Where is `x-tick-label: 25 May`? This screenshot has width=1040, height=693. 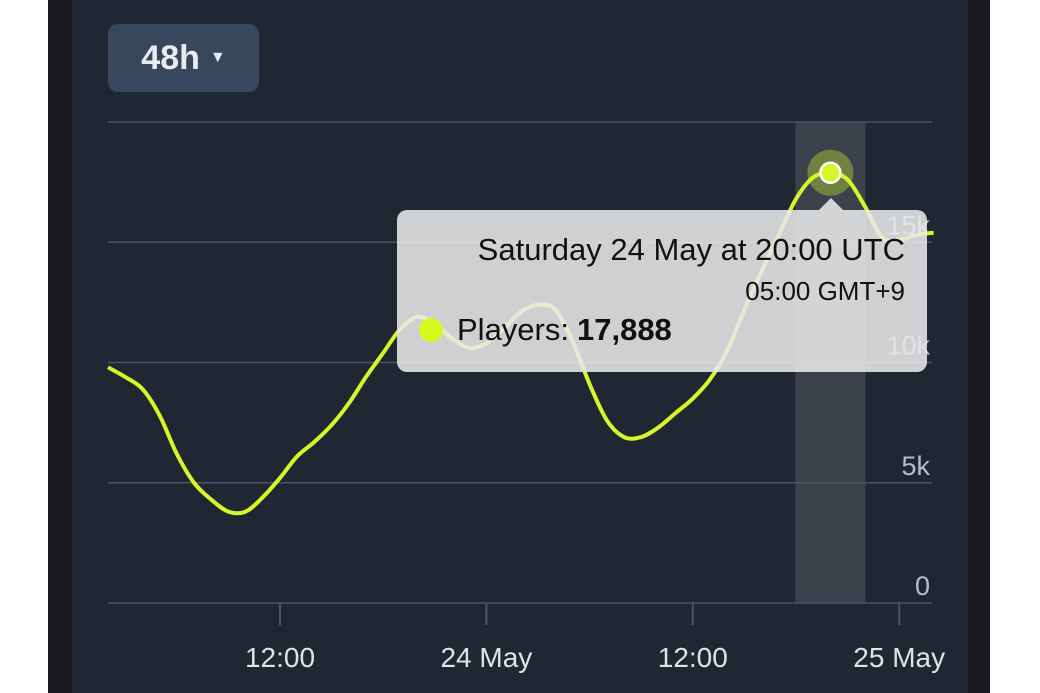
x-tick-label: 25 May is located at coordinates (899, 657).